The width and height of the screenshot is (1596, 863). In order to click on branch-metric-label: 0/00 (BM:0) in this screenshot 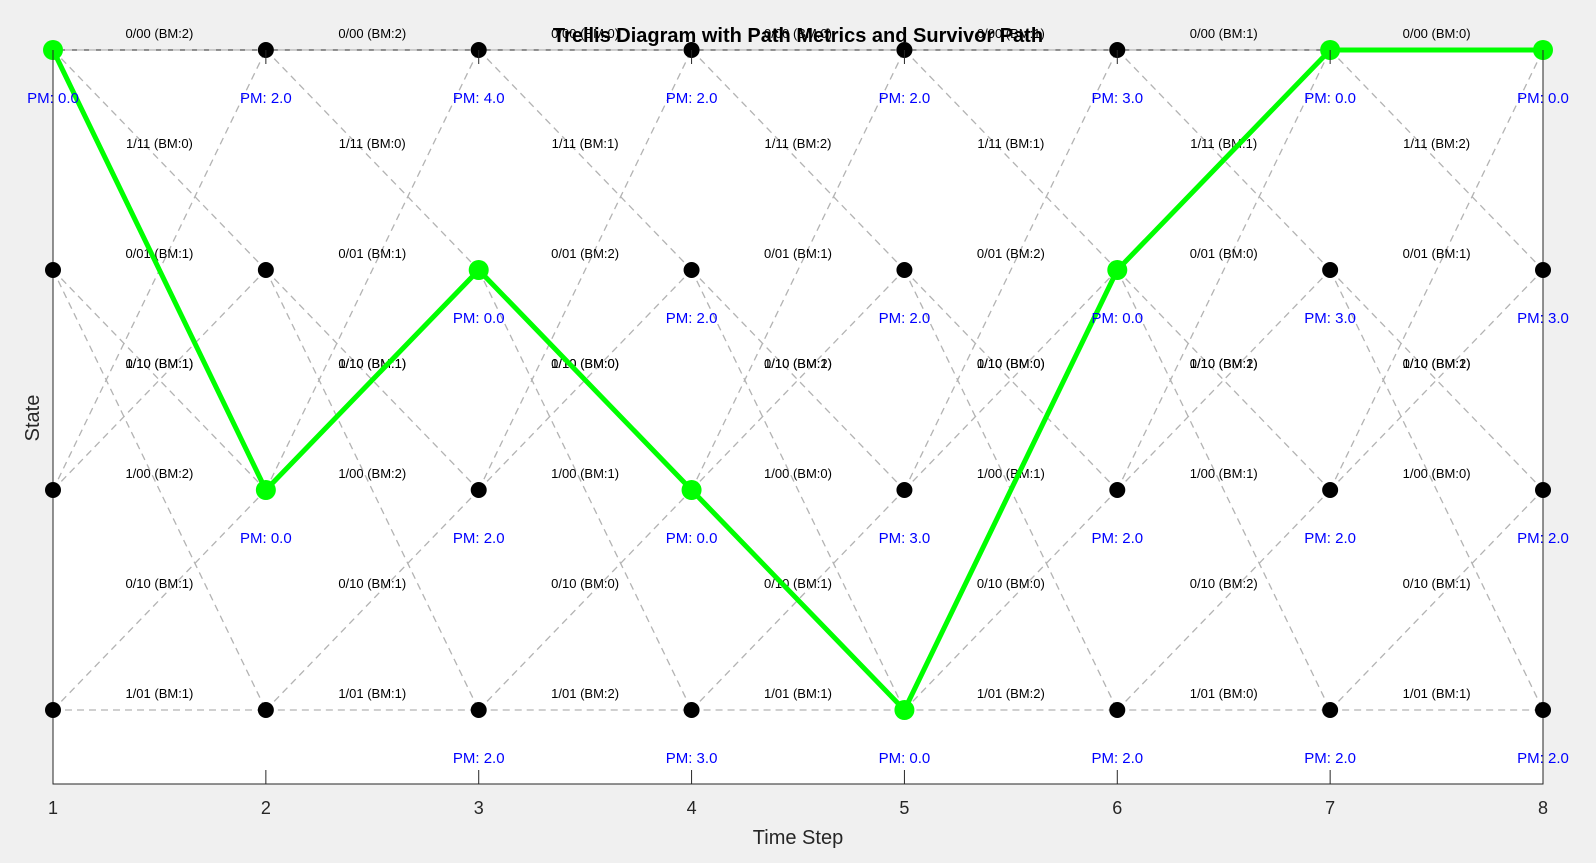, I will do `click(1437, 33)`.